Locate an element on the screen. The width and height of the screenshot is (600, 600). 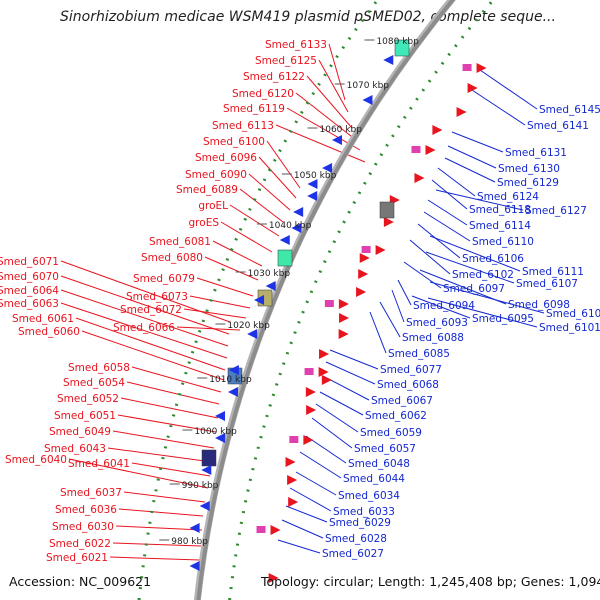
forward-gene-label: Smed_6030 is located at coordinates (83, 527).